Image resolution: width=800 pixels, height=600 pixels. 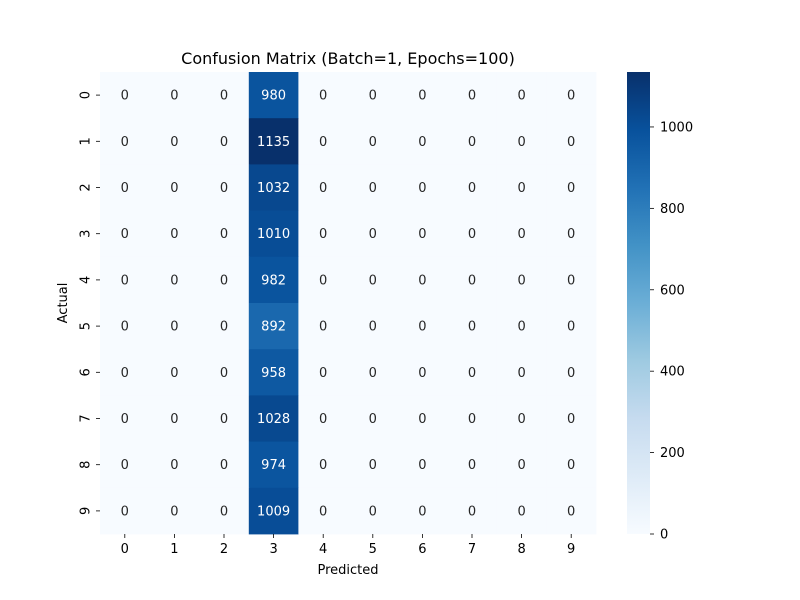 I want to click on y-tick-label: 9, so click(x=86, y=511).